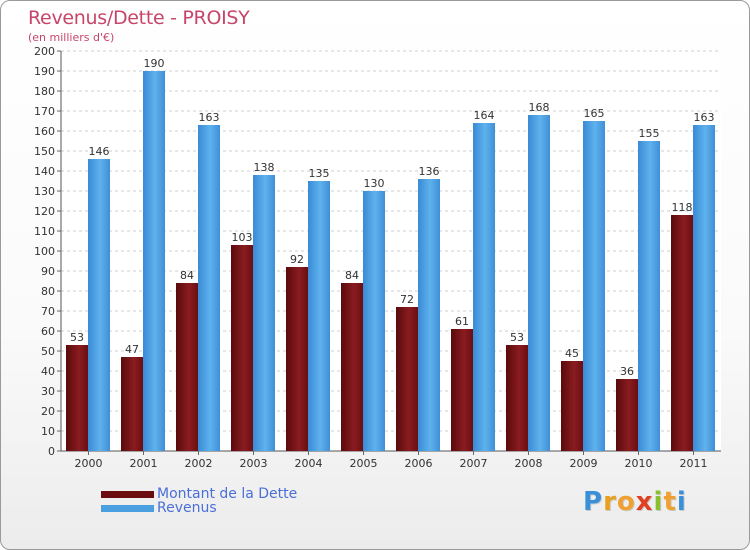 The height and width of the screenshot is (550, 750). I want to click on y-tick-label: 20, so click(48, 411).